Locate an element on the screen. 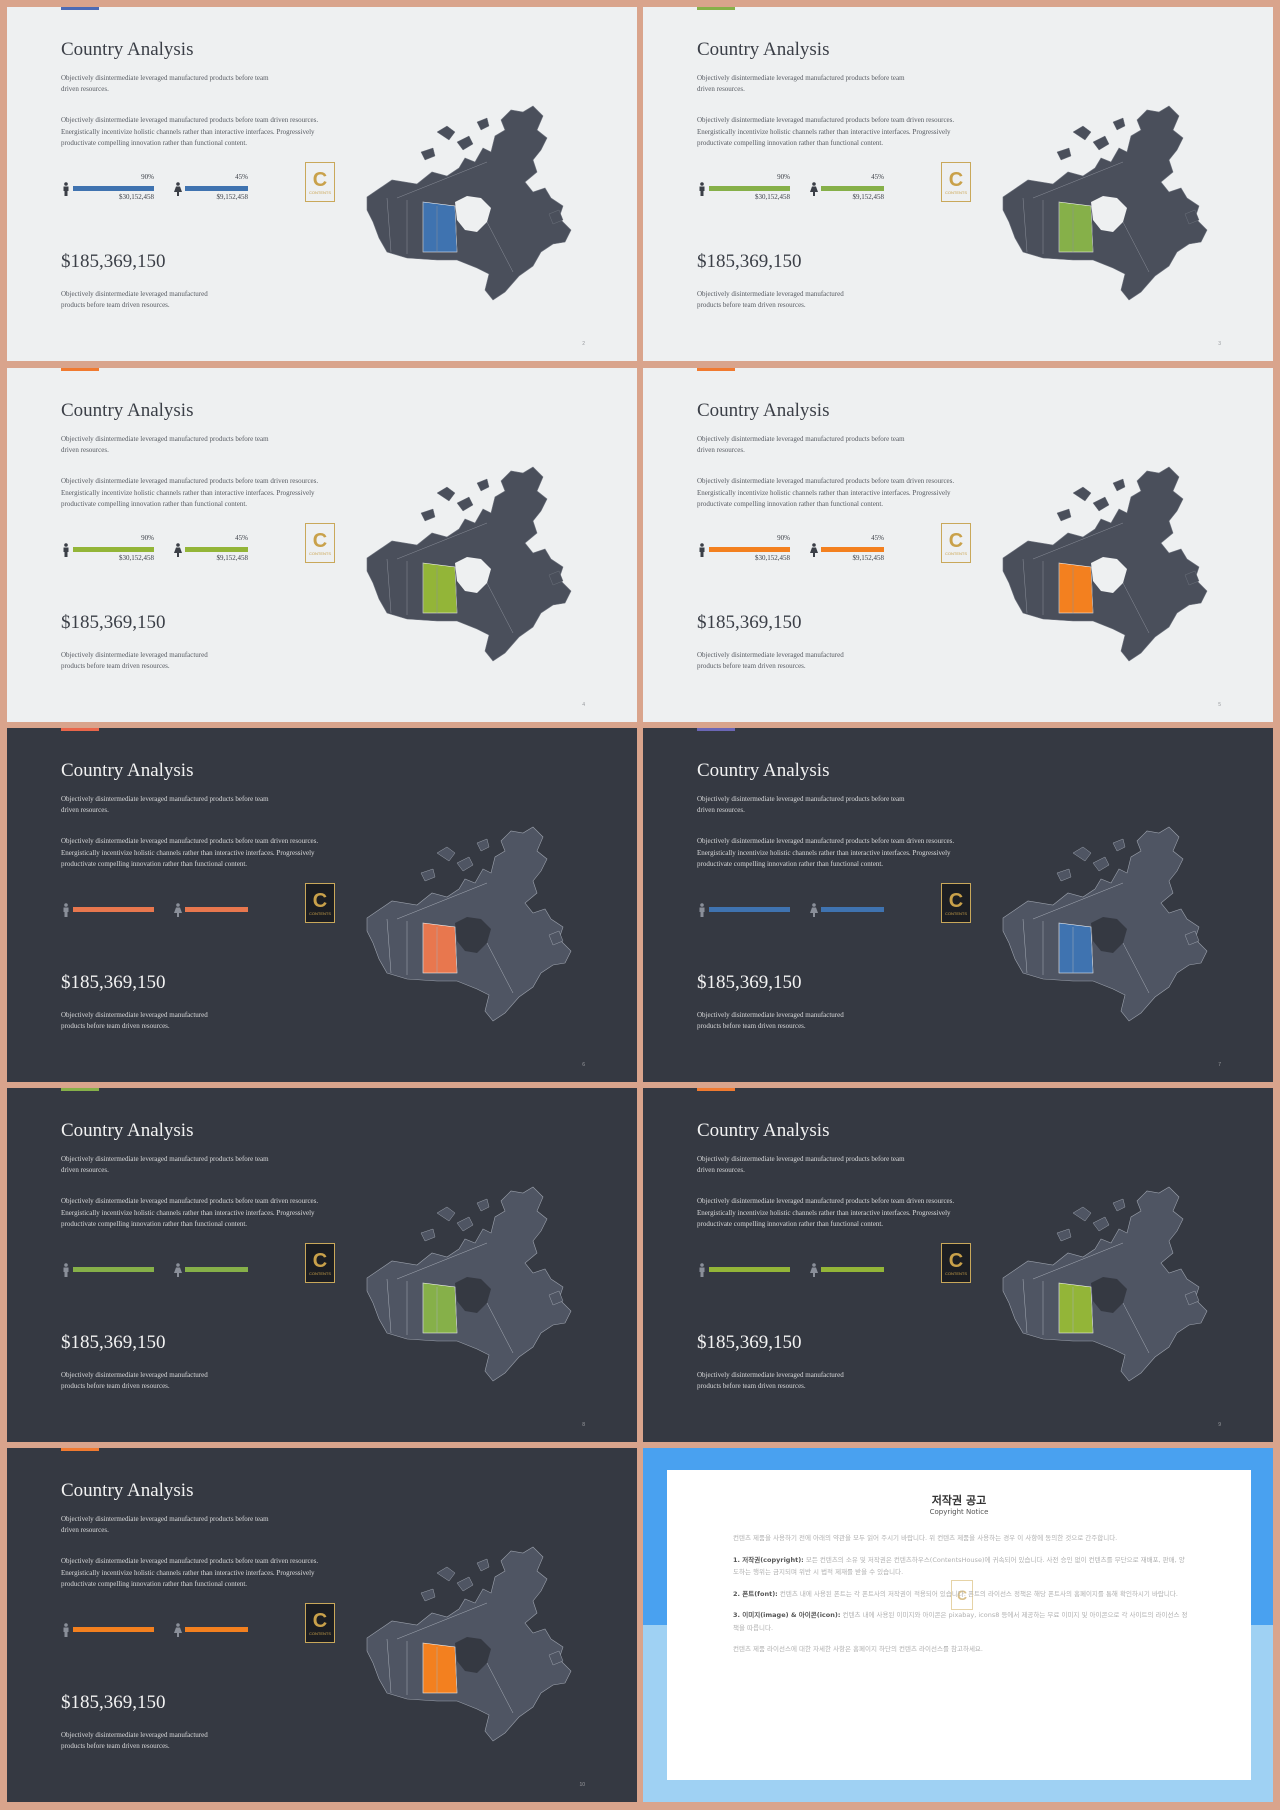  total-amount: $185,369,150 is located at coordinates (113, 1342).